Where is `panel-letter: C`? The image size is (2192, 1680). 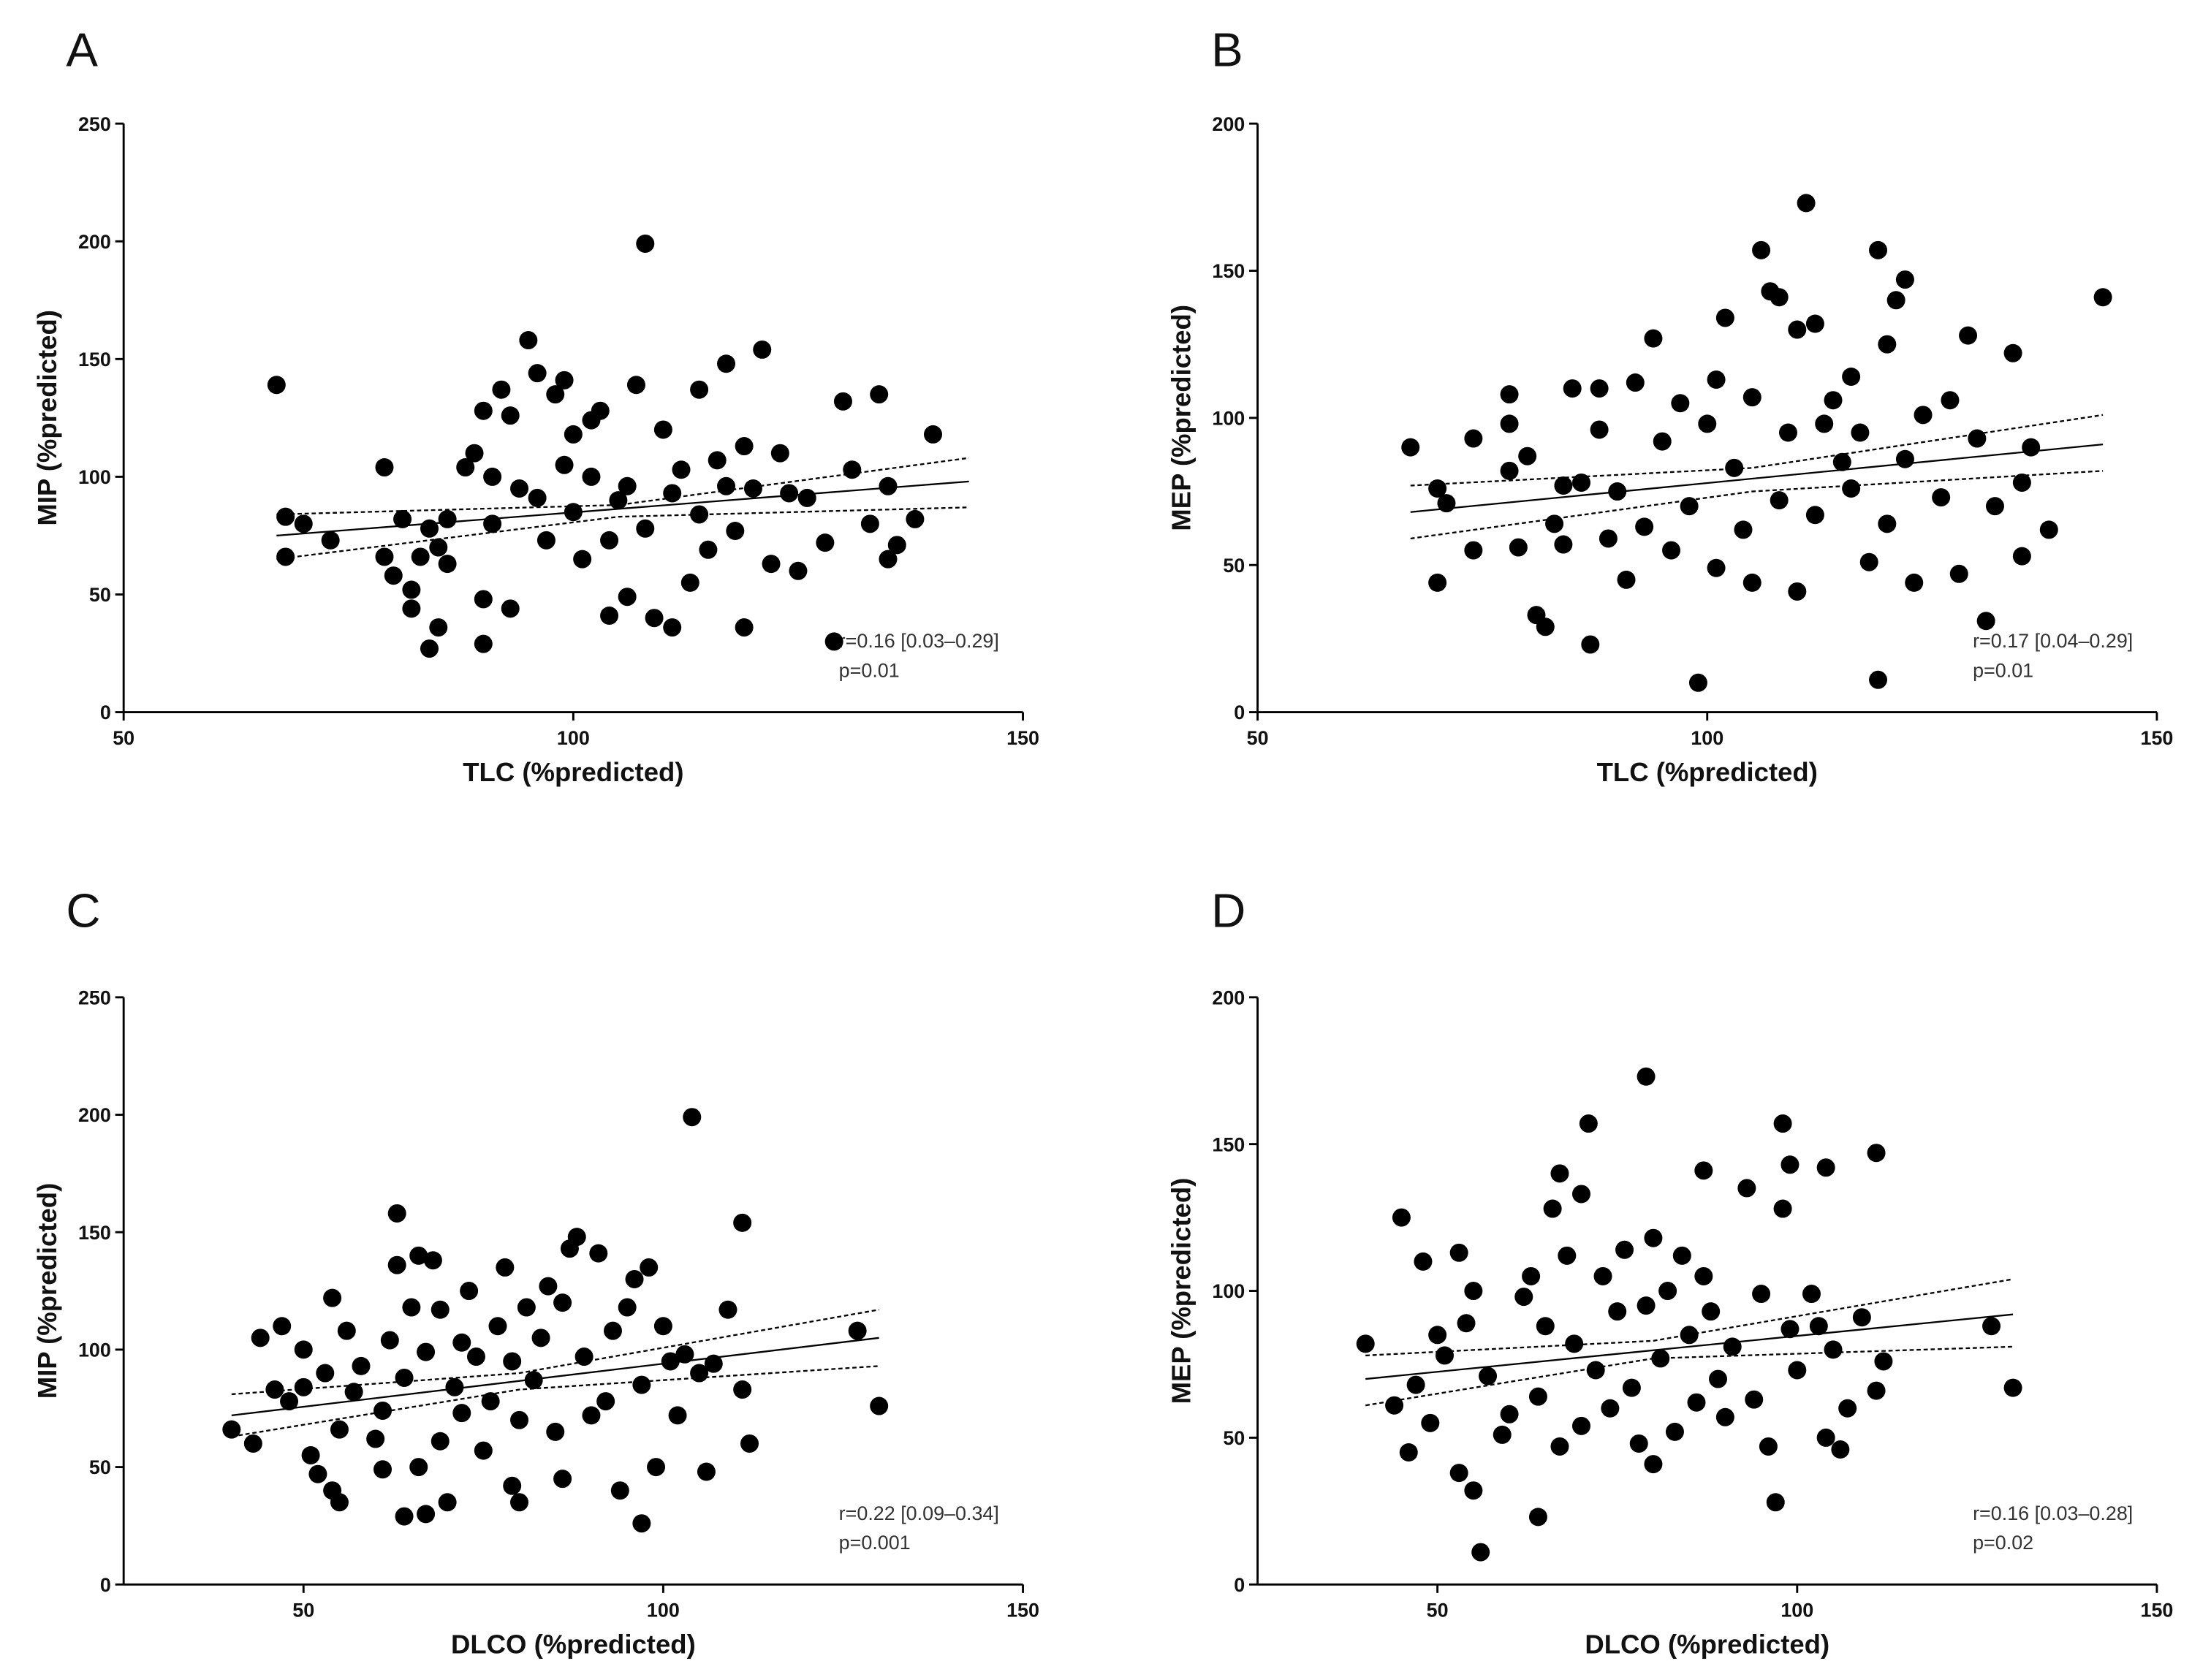 panel-letter: C is located at coordinates (83, 911).